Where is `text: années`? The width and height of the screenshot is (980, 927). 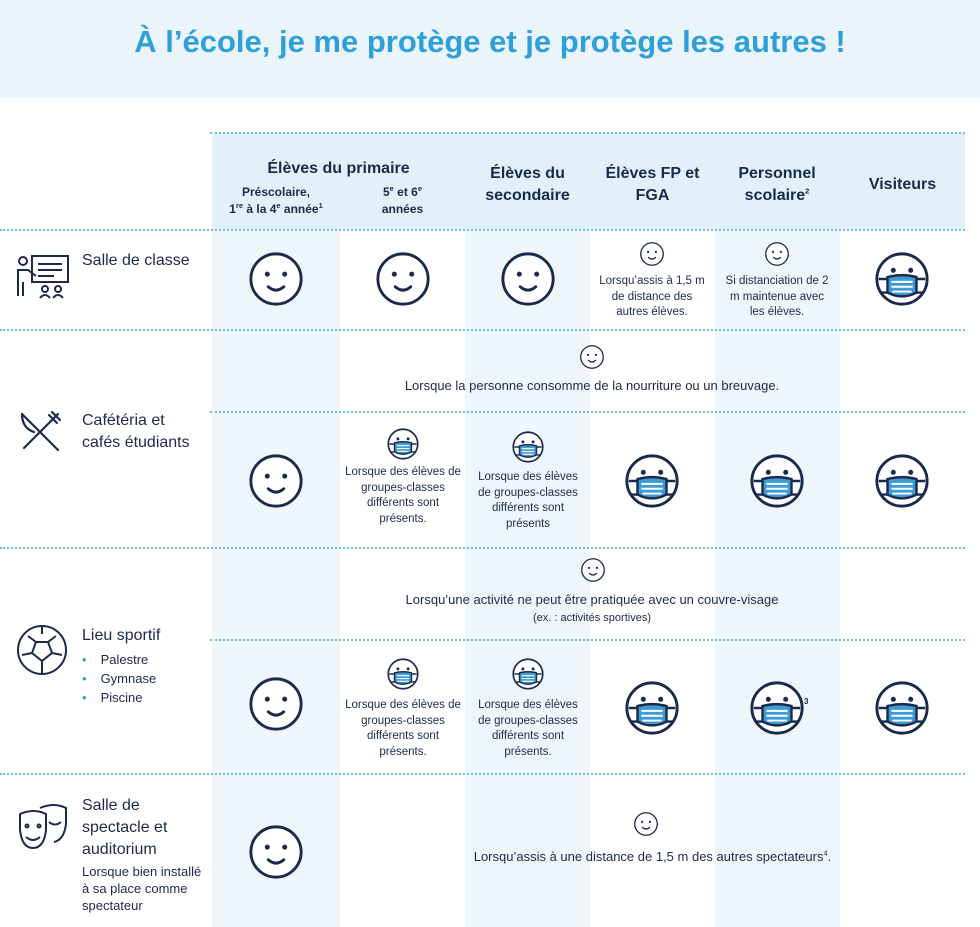 text: années is located at coordinates (402, 209).